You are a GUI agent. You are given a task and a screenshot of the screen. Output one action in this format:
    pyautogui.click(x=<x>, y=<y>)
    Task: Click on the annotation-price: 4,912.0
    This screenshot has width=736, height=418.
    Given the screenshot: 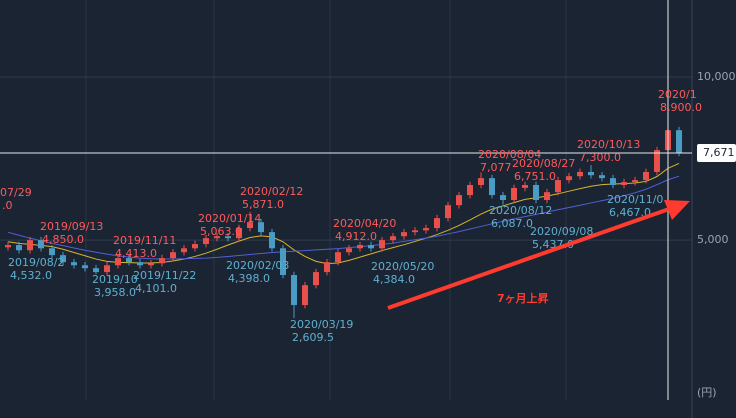 What is the action you would take?
    pyautogui.click(x=356, y=236)
    